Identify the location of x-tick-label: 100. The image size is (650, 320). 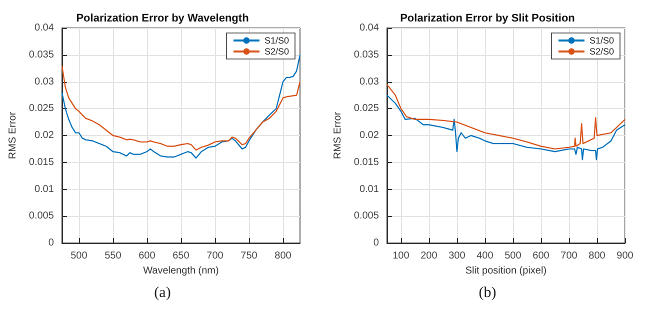
(401, 256).